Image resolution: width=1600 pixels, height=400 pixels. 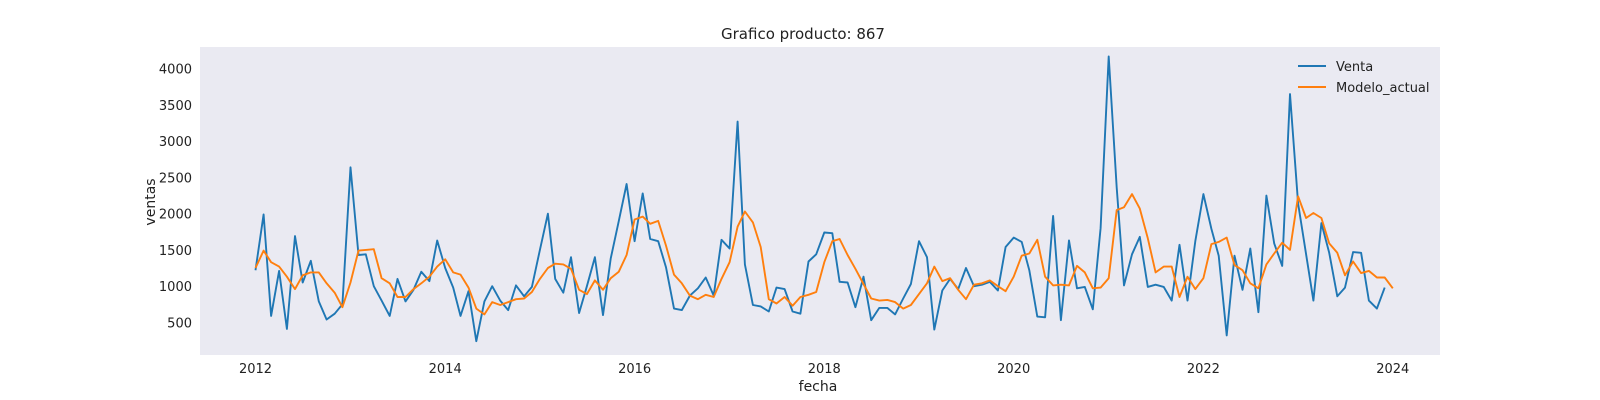 What do you see at coordinates (1383, 88) in the screenshot?
I see `legend-label: Modelo_actual` at bounding box center [1383, 88].